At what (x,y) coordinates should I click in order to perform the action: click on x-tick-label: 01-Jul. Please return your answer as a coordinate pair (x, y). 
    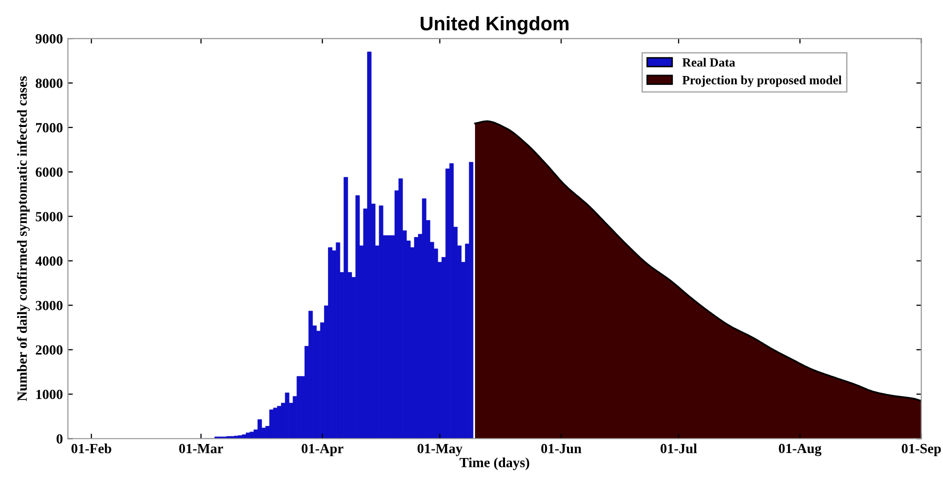
    Looking at the image, I should click on (678, 448).